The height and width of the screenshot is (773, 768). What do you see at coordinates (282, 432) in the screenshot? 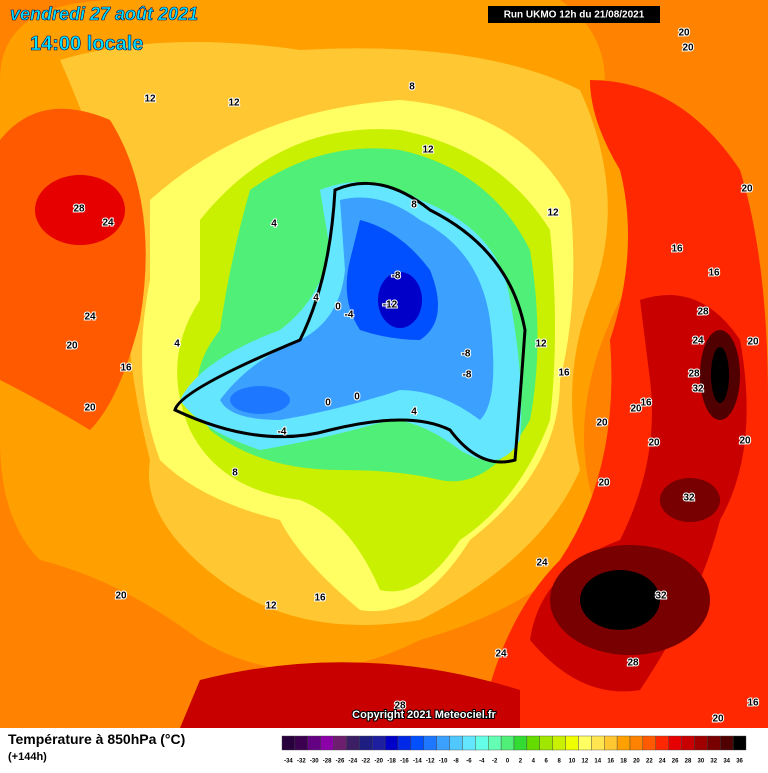
I see `contour-label: -4` at bounding box center [282, 432].